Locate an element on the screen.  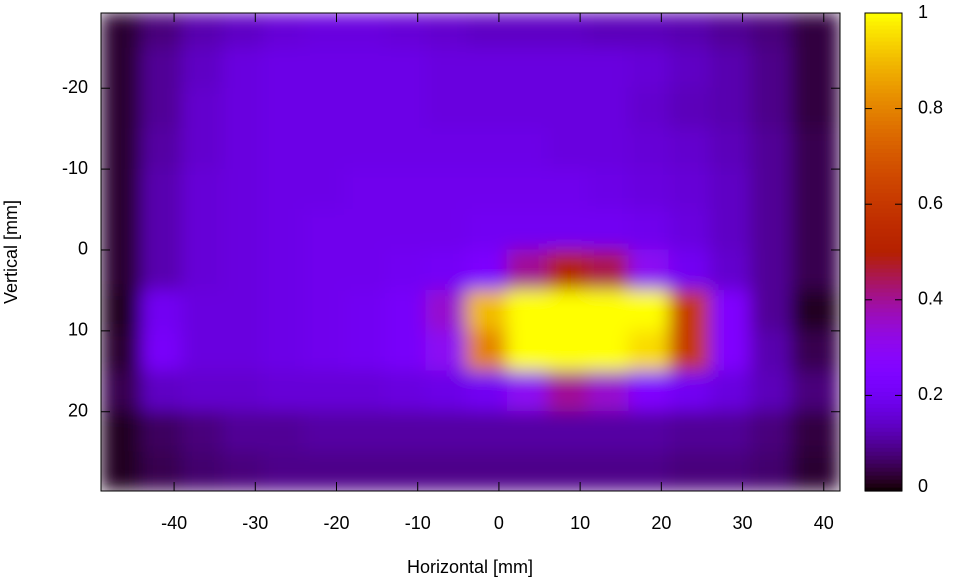
y-tick-label: 0 is located at coordinates (83, 249).